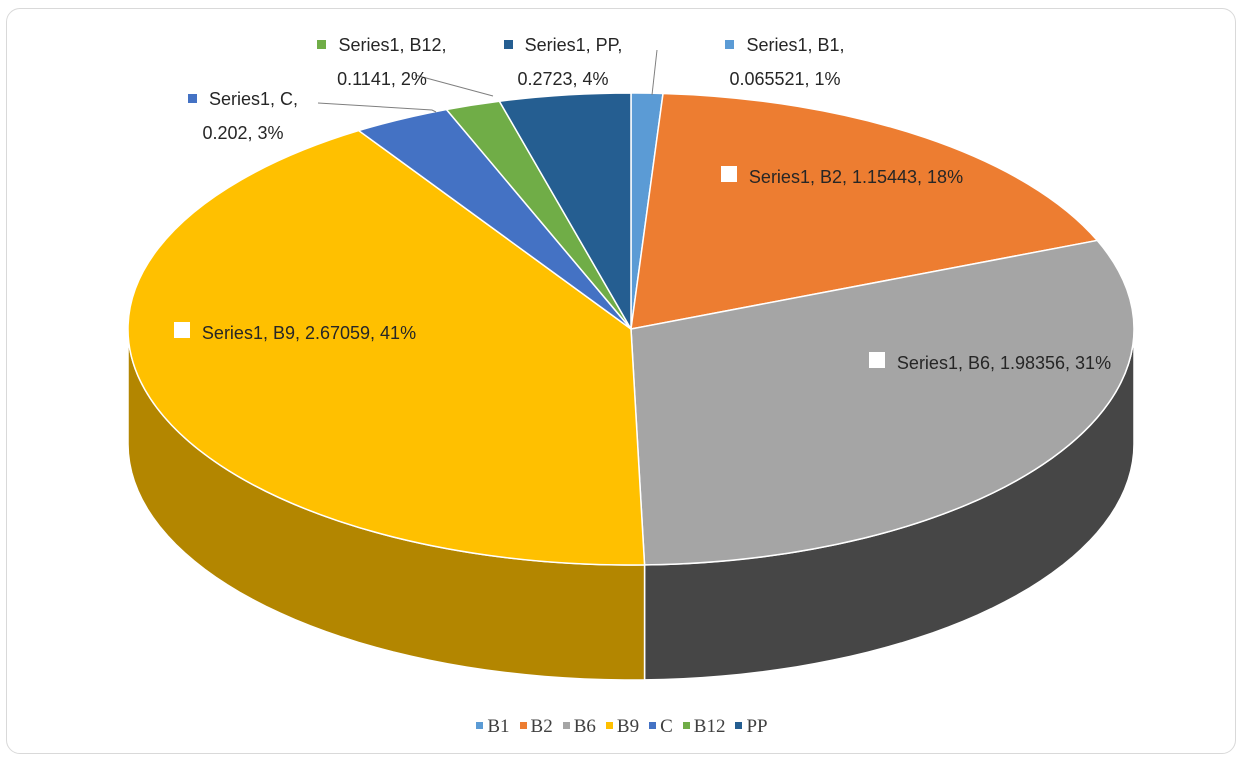  Describe the element at coordinates (757, 726) in the screenshot. I see `legend-label: PP` at that location.